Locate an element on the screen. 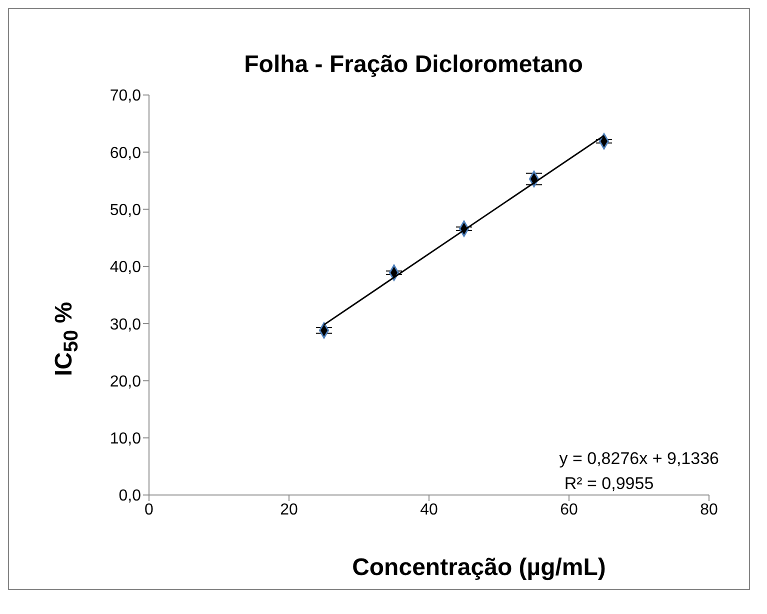  annotation: R² = 0,9955 is located at coordinates (609, 484).